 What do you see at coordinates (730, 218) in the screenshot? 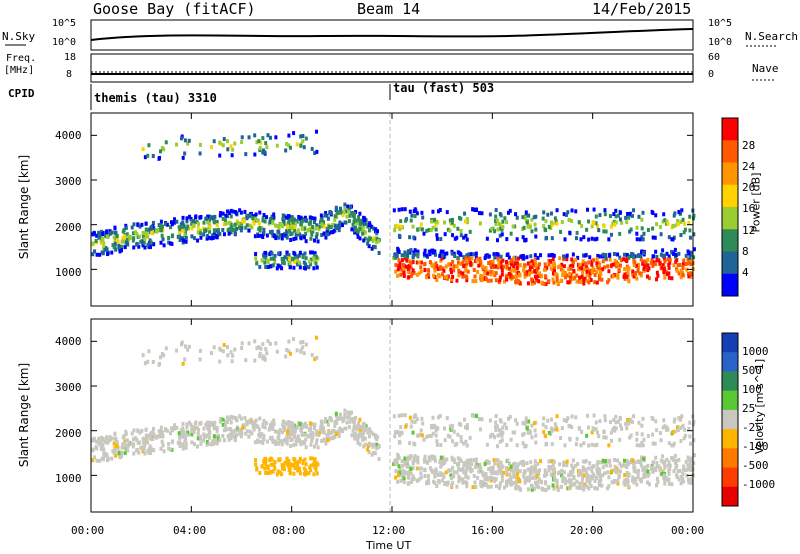
I see `colorbar-segment` at bounding box center [730, 218].